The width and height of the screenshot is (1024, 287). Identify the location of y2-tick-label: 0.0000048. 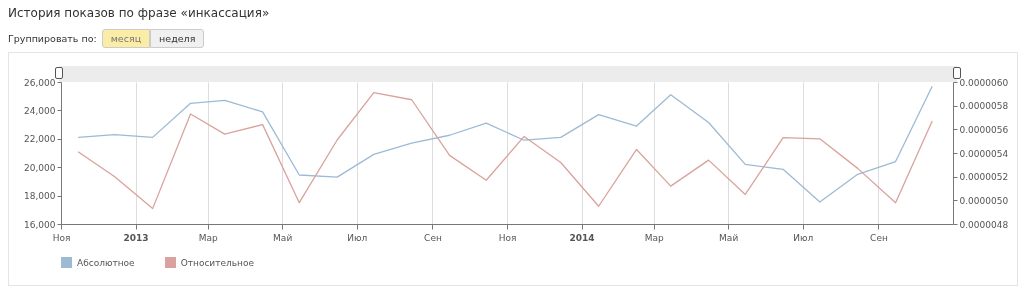
(984, 224).